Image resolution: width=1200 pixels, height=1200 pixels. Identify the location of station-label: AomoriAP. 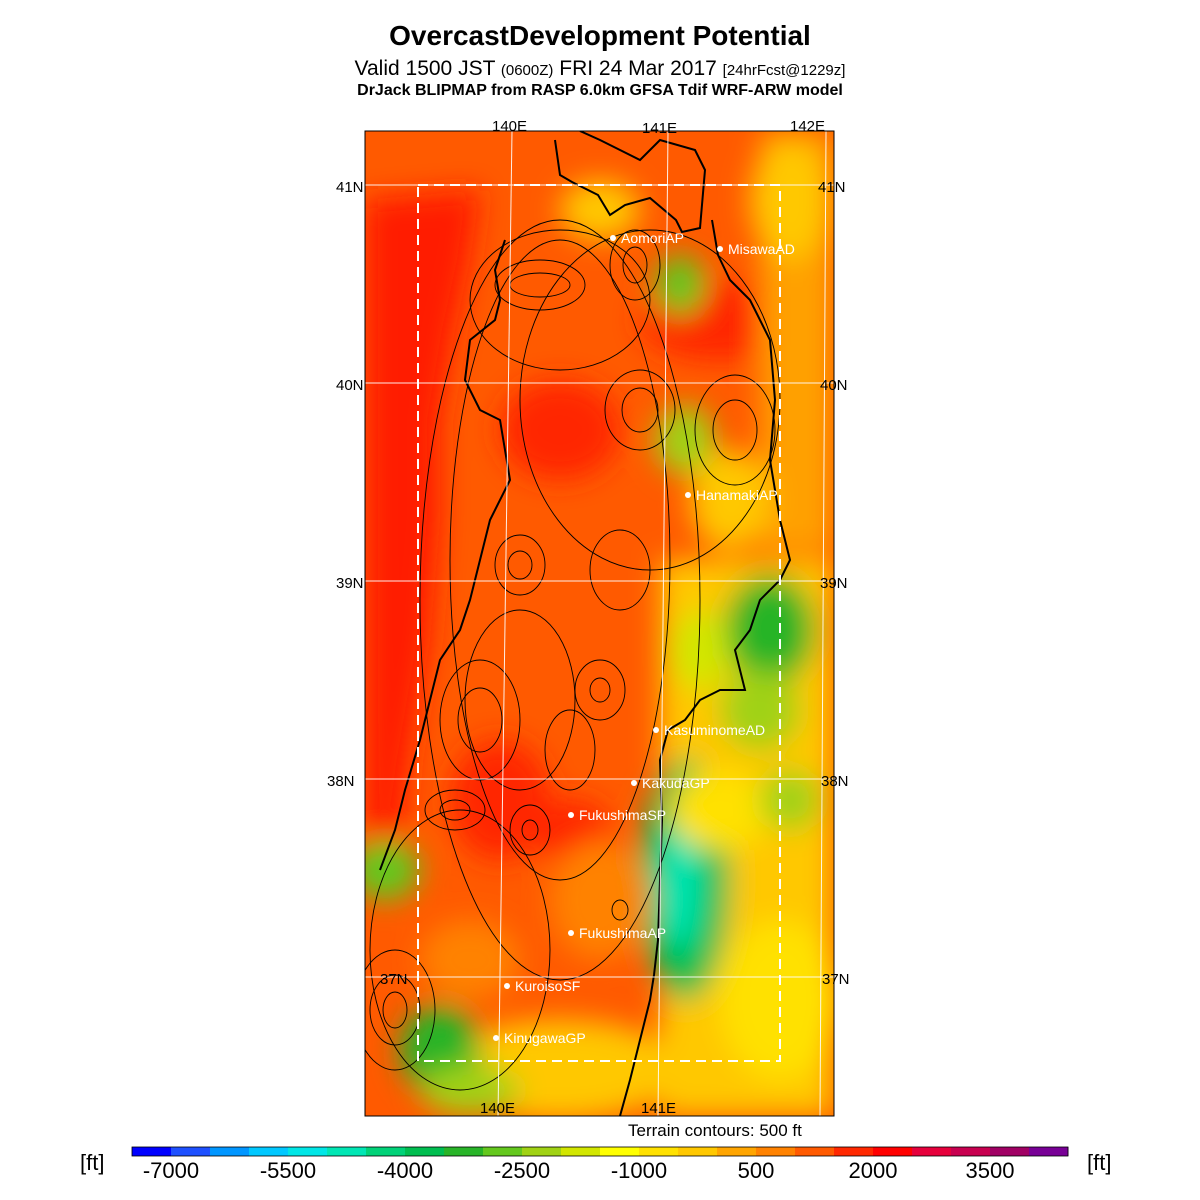
(652, 238).